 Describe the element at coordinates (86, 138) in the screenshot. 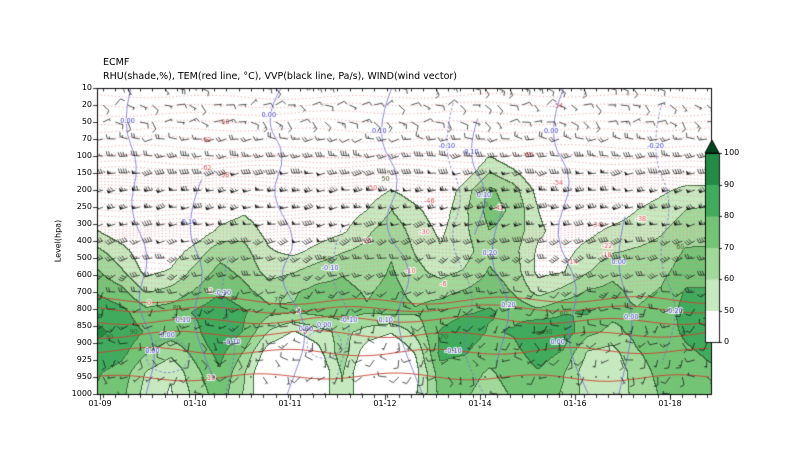

I see `y-tick-label: 70` at that location.